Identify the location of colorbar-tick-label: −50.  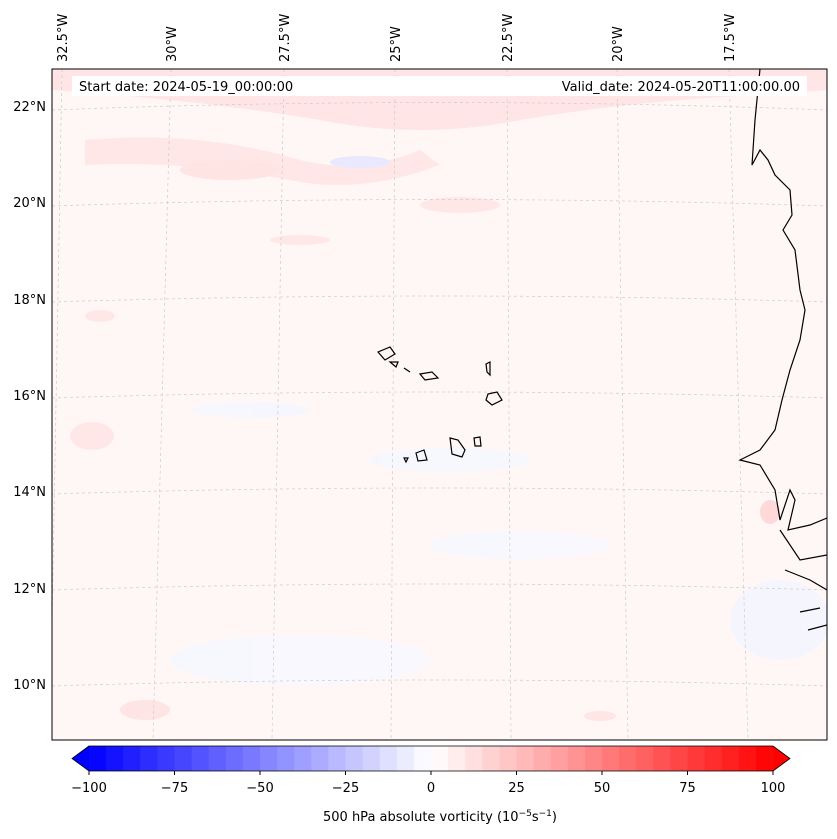
(259, 788).